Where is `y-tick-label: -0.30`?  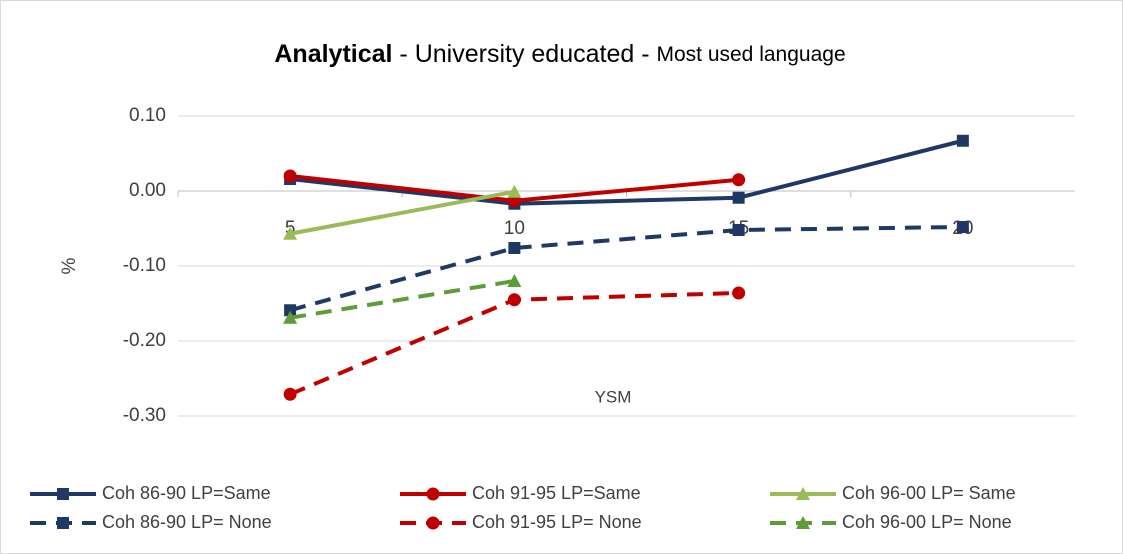 y-tick-label: -0.30 is located at coordinates (144, 415).